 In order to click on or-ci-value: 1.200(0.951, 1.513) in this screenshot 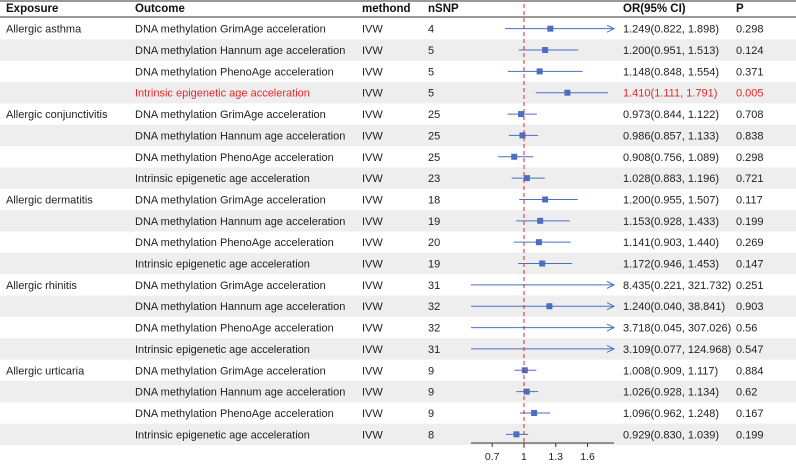, I will do `click(671, 51)`.